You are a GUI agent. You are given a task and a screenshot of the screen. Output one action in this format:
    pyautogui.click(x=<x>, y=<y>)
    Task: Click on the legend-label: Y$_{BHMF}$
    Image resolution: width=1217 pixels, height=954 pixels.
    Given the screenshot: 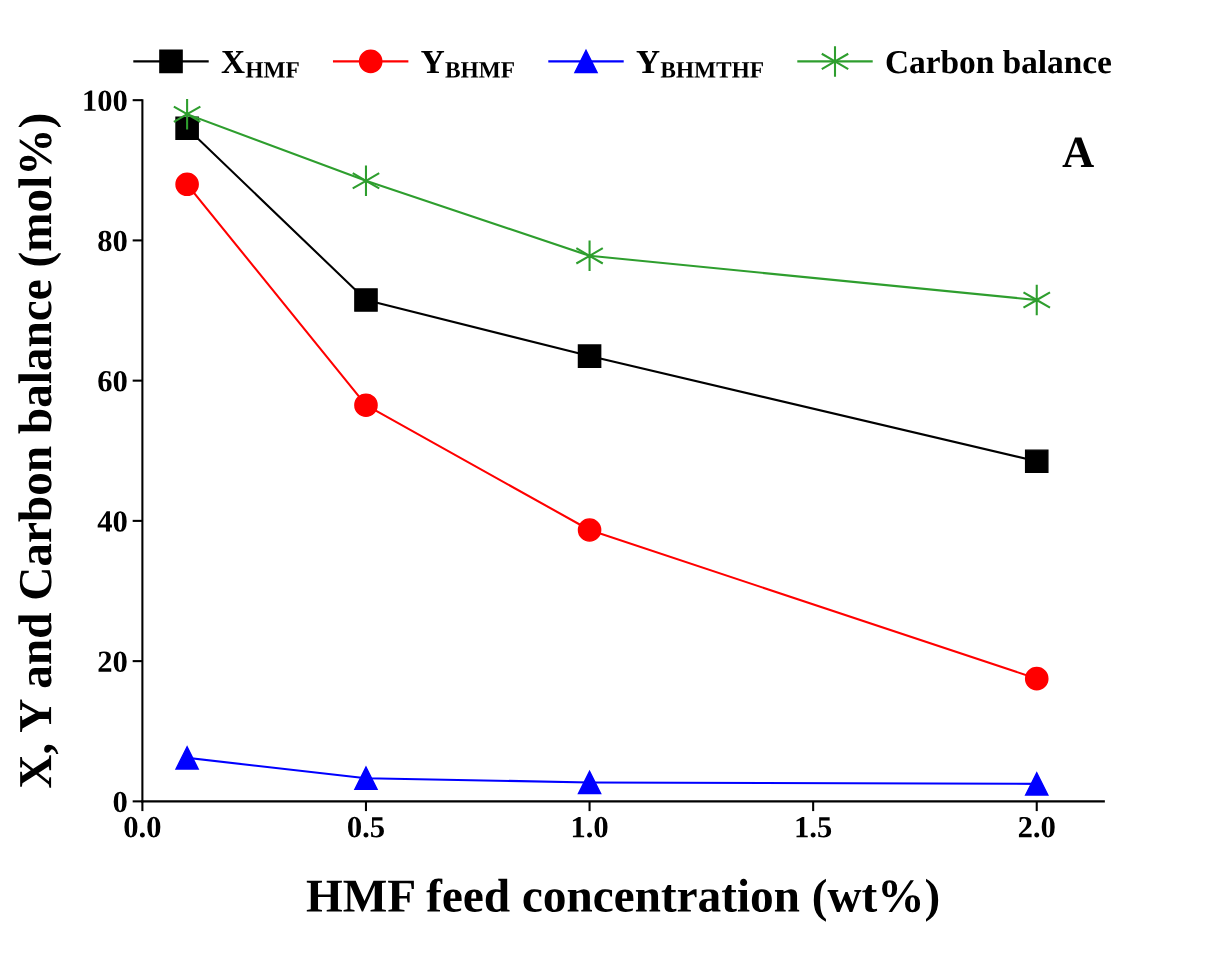 What is the action you would take?
    pyautogui.click(x=467, y=64)
    